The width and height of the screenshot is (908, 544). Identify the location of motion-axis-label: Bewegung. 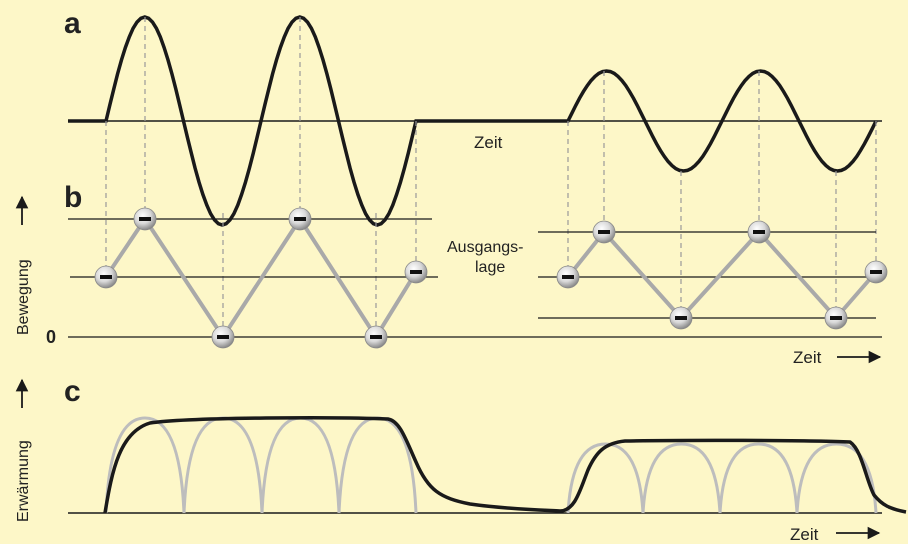
(23, 297).